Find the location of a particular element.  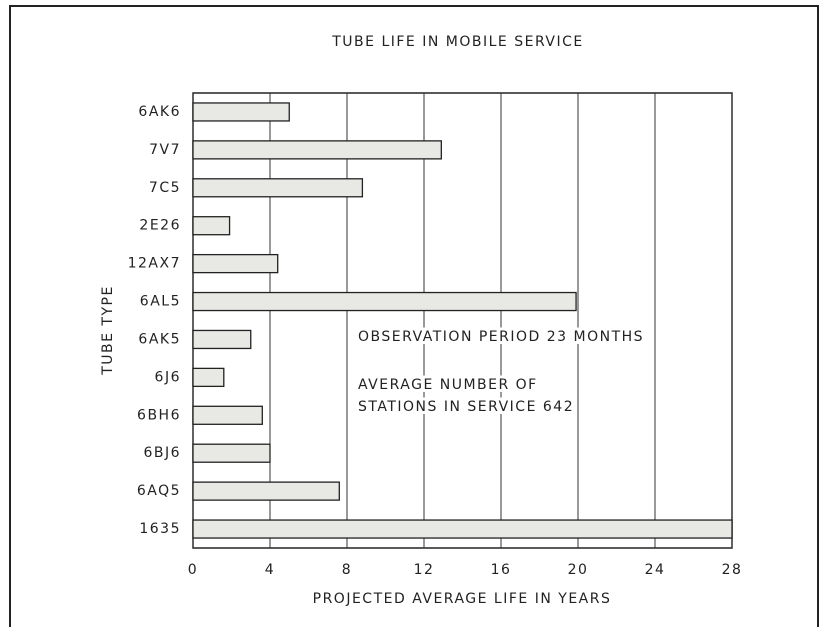

x-tick-label: 16 is located at coordinates (501, 570).